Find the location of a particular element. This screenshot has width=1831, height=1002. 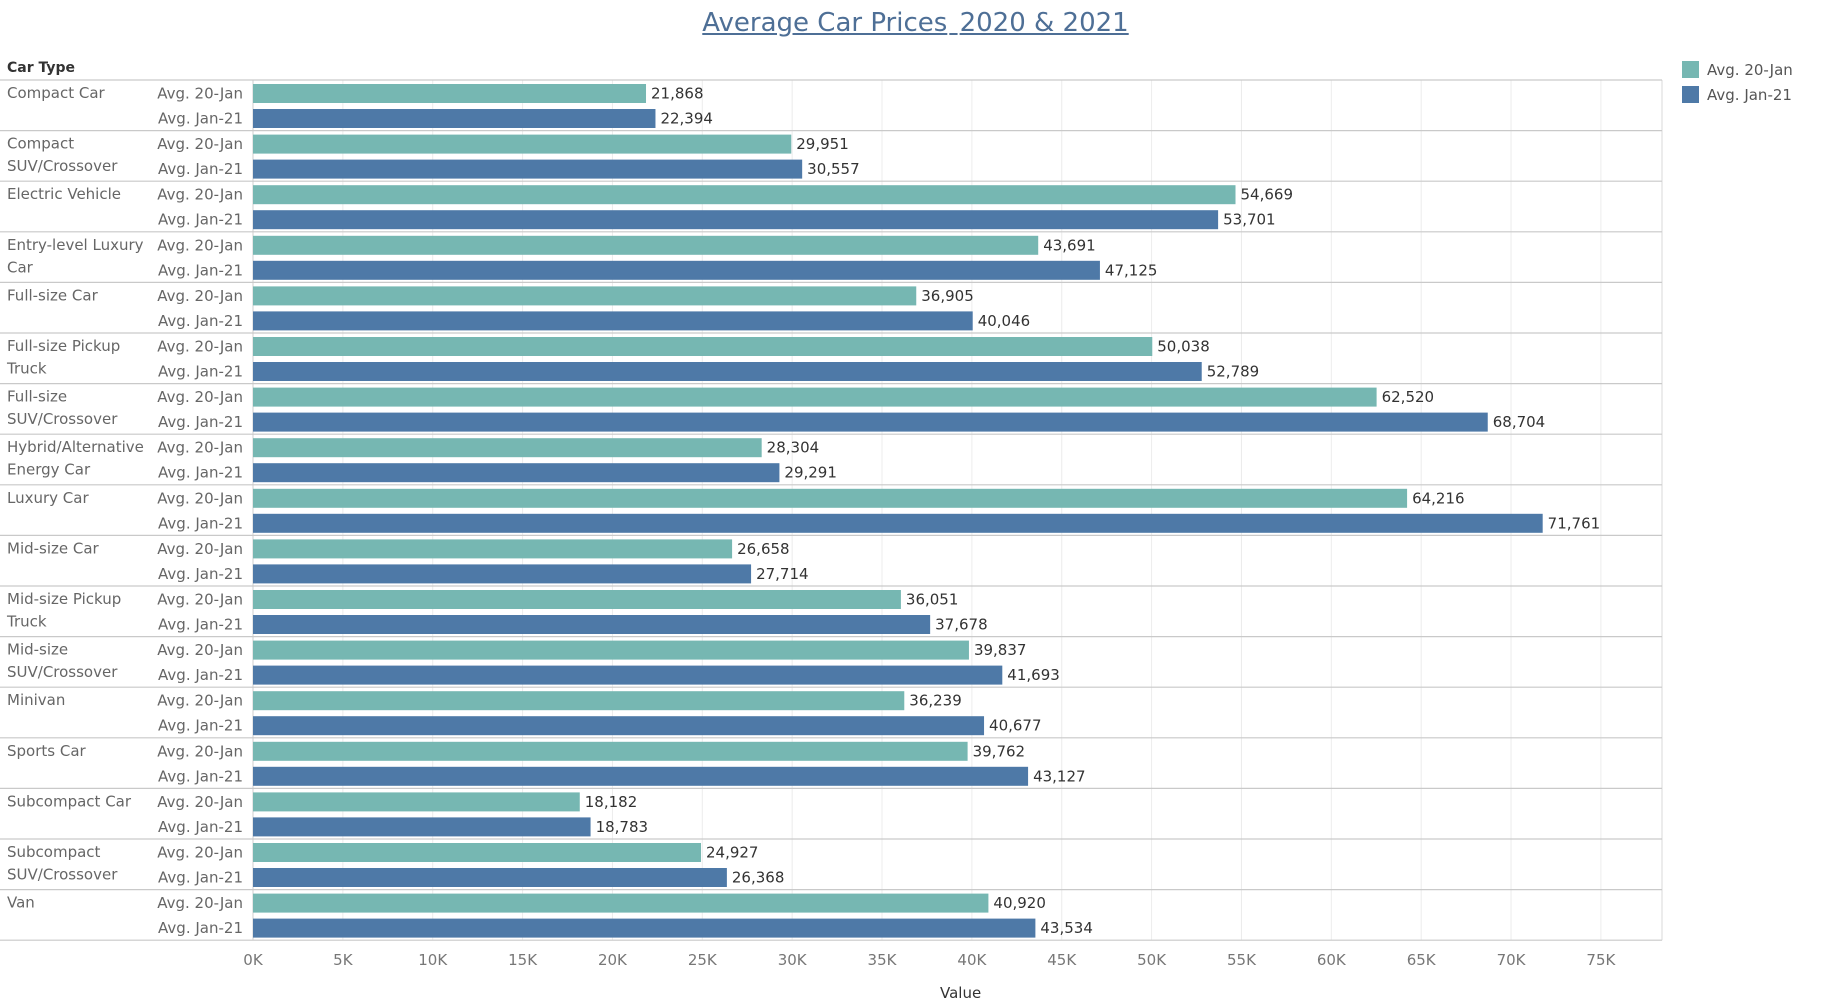

chart-title: Average Car Prices 2020 & 2021 is located at coordinates (915, 23).